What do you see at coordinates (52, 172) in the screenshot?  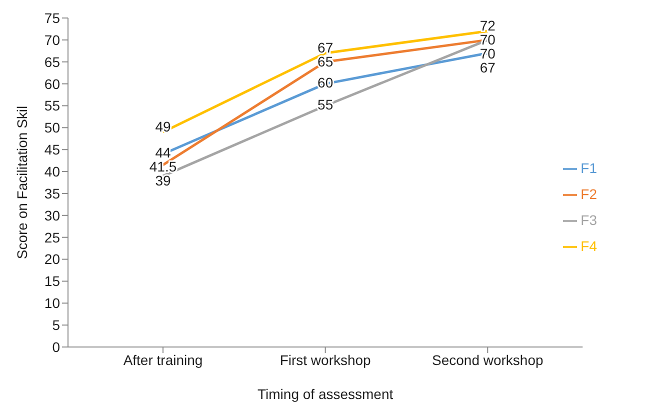 I see `y-tick-label: 40` at bounding box center [52, 172].